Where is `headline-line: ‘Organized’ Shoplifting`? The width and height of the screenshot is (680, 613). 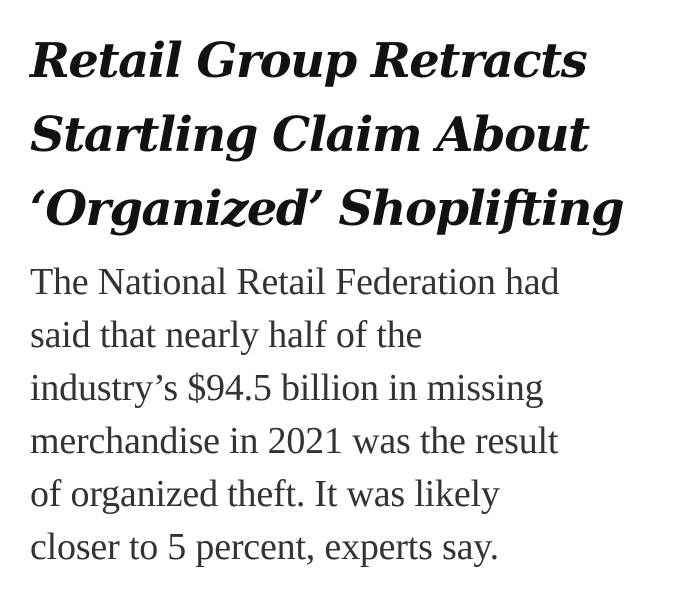
headline-line: ‘Organized’ Shoplifting is located at coordinates (327, 209).